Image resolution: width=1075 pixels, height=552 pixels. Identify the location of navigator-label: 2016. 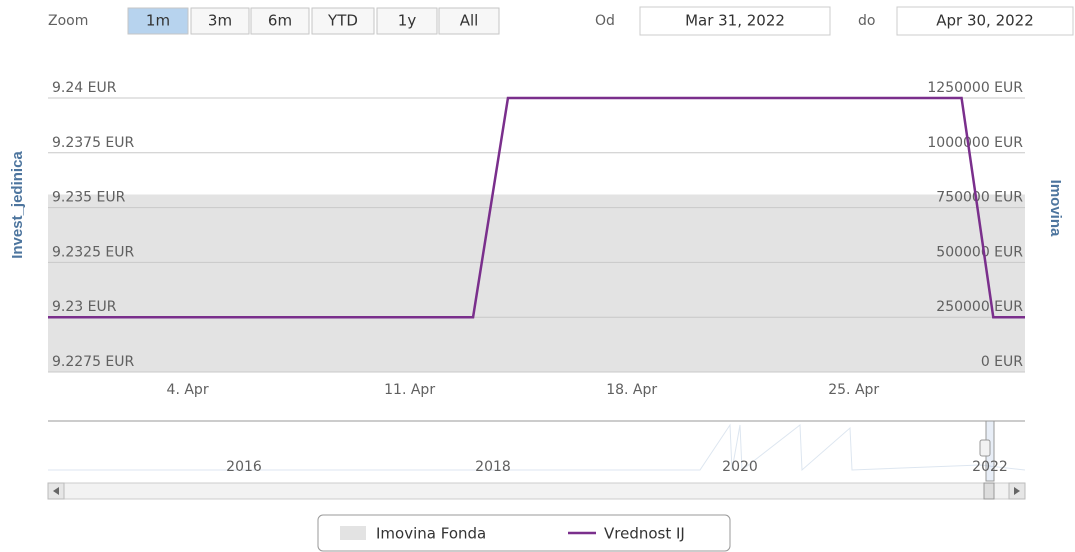
(244, 467).